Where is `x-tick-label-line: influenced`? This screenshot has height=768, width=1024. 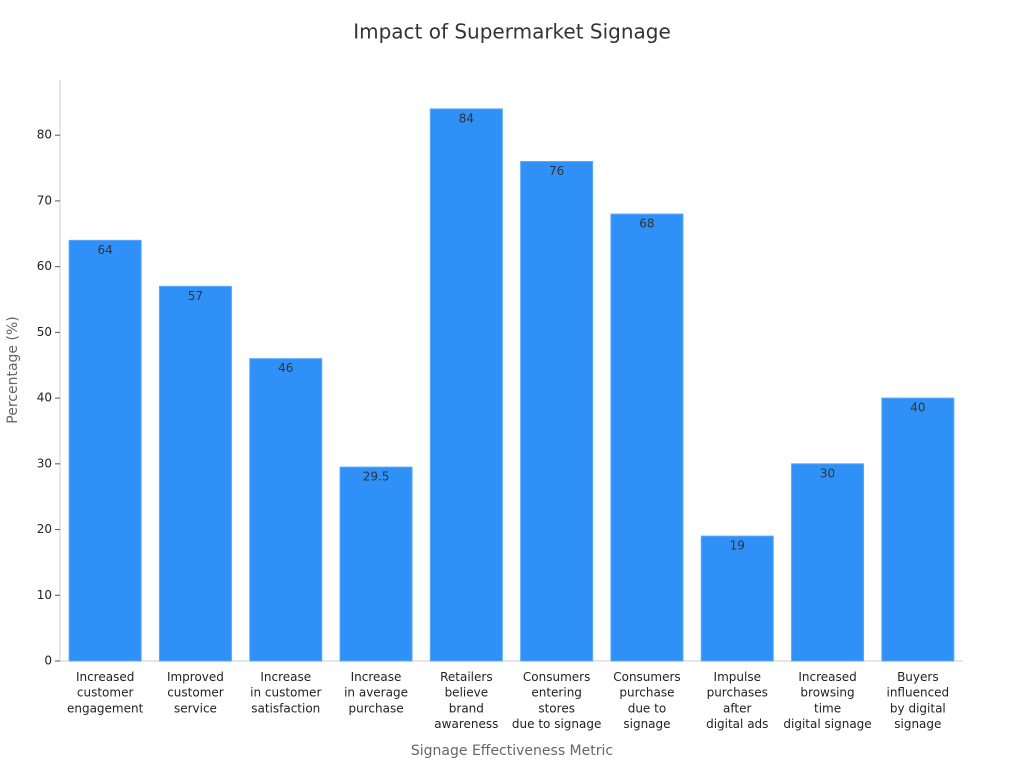 x-tick-label-line: influenced is located at coordinates (917, 692).